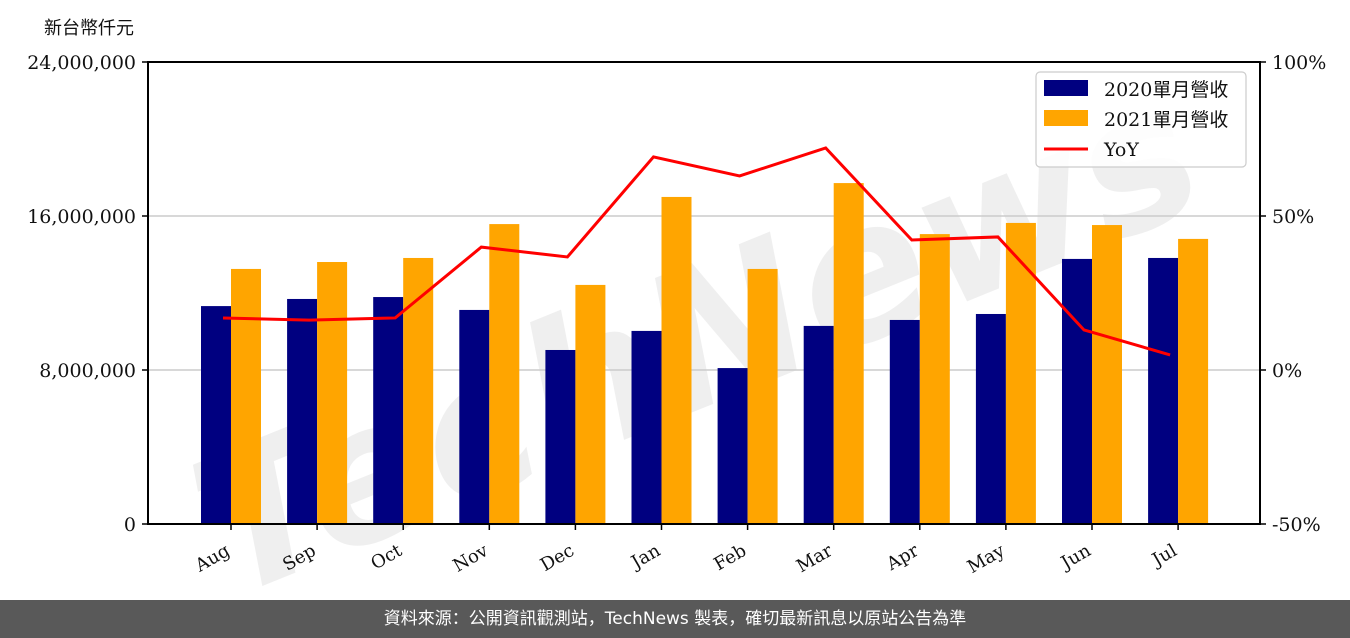  What do you see at coordinates (732, 446) in the screenshot?
I see `bar-2020-feb` at bounding box center [732, 446].